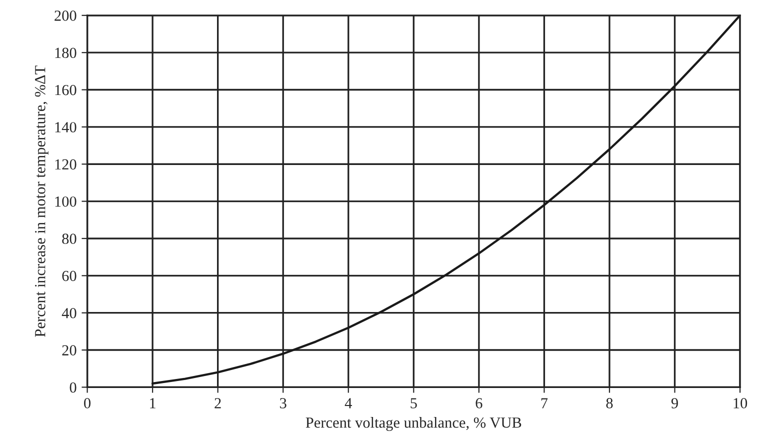 This screenshot has width=759, height=440. What do you see at coordinates (69, 239) in the screenshot?
I see `y-tick-label: 80` at bounding box center [69, 239].